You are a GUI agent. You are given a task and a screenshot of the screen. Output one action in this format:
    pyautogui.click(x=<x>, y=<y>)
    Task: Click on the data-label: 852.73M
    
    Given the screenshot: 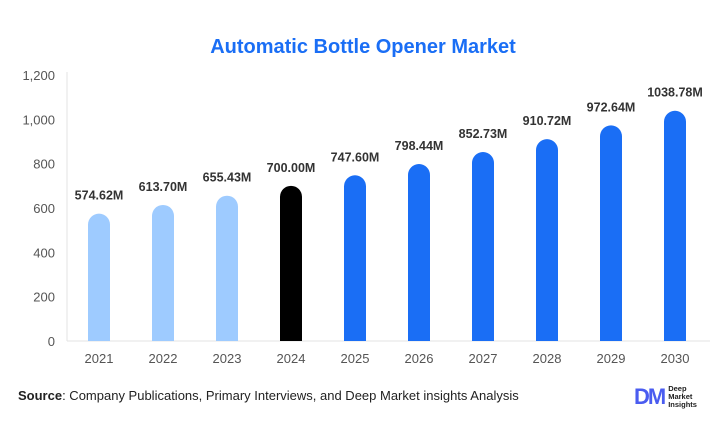 What is the action you would take?
    pyautogui.click(x=483, y=134)
    